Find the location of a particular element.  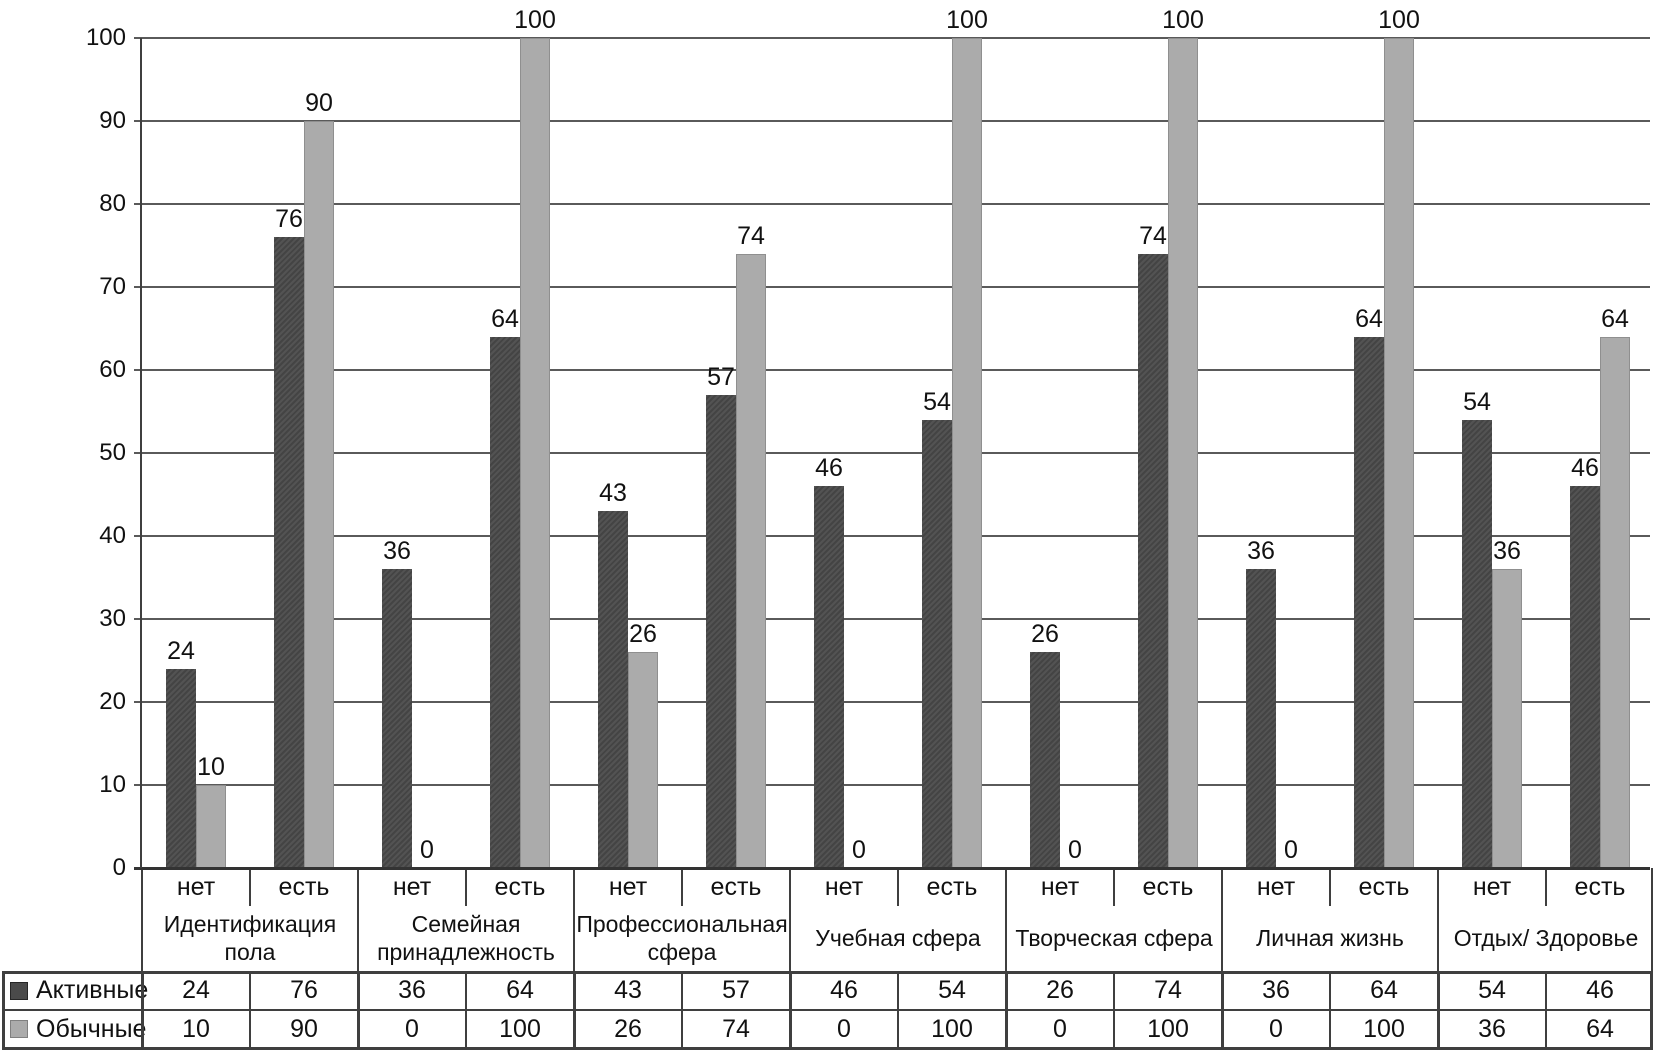

table-value-active-3: 64 is located at coordinates (520, 990).